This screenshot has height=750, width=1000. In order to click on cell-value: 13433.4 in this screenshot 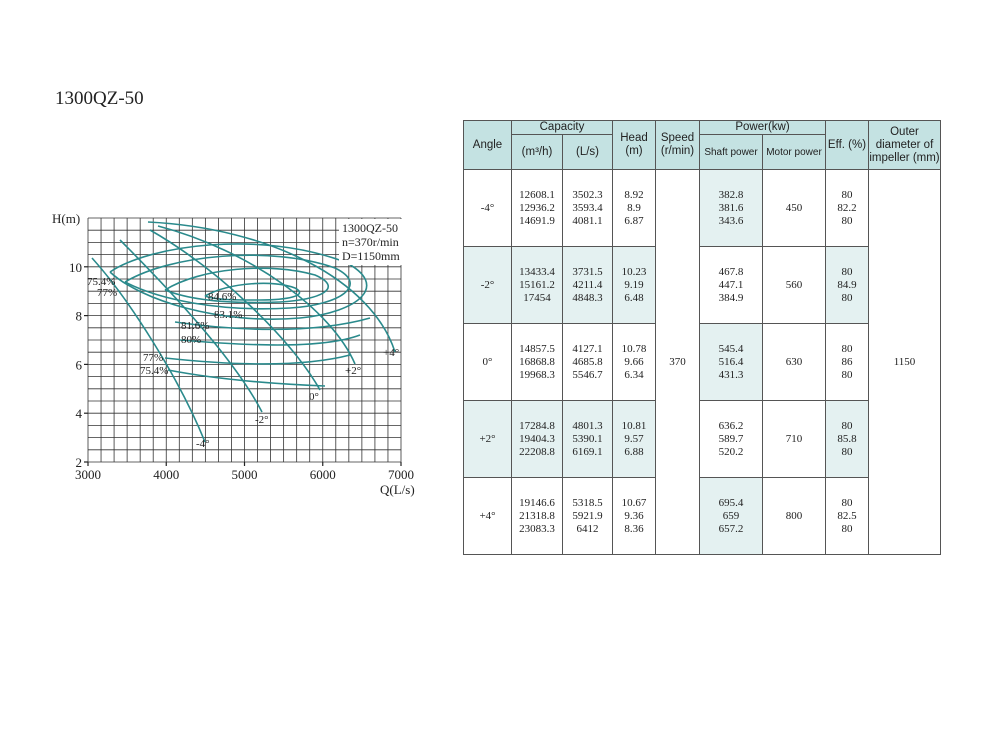, I will do `click(537, 271)`.